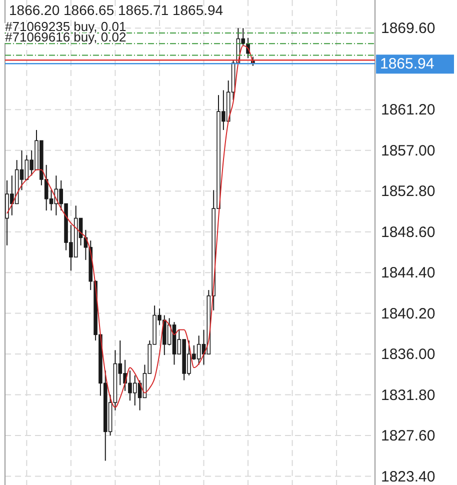  I want to click on y-tick-label: 1852.80, so click(408, 191).